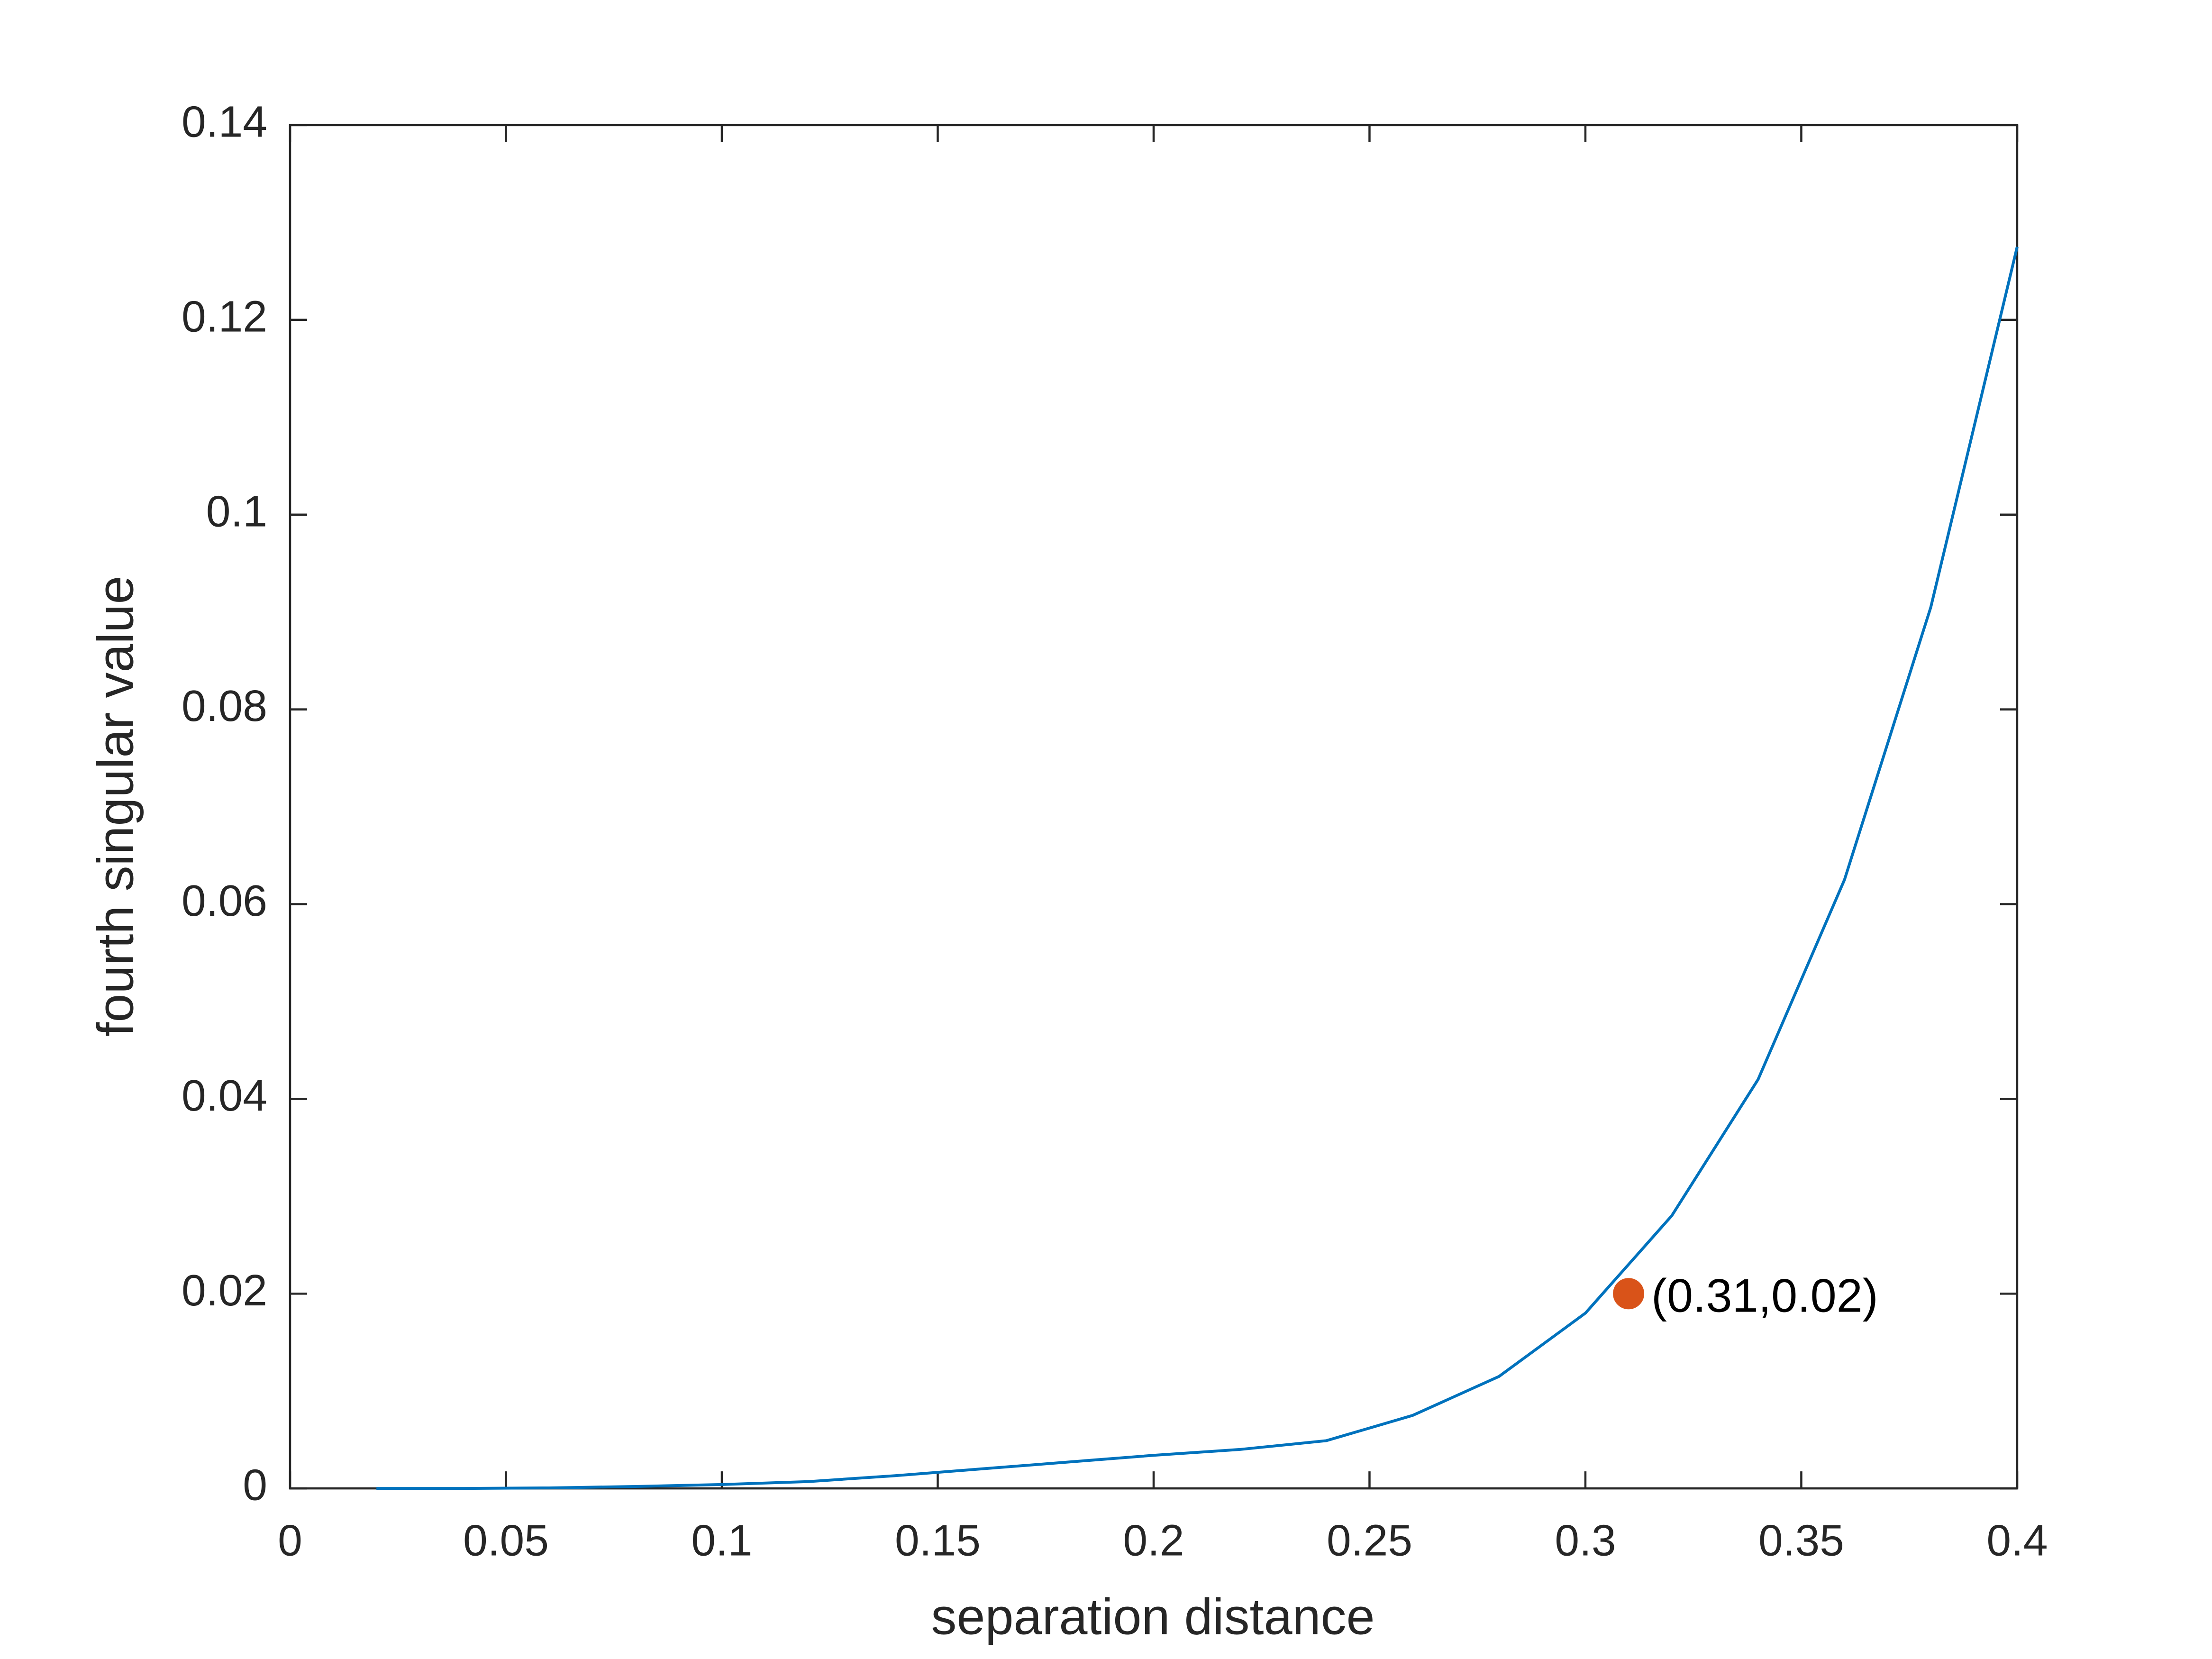 This screenshot has height=1659, width=2212. I want to click on y-tick-label: 0.1, so click(236, 511).